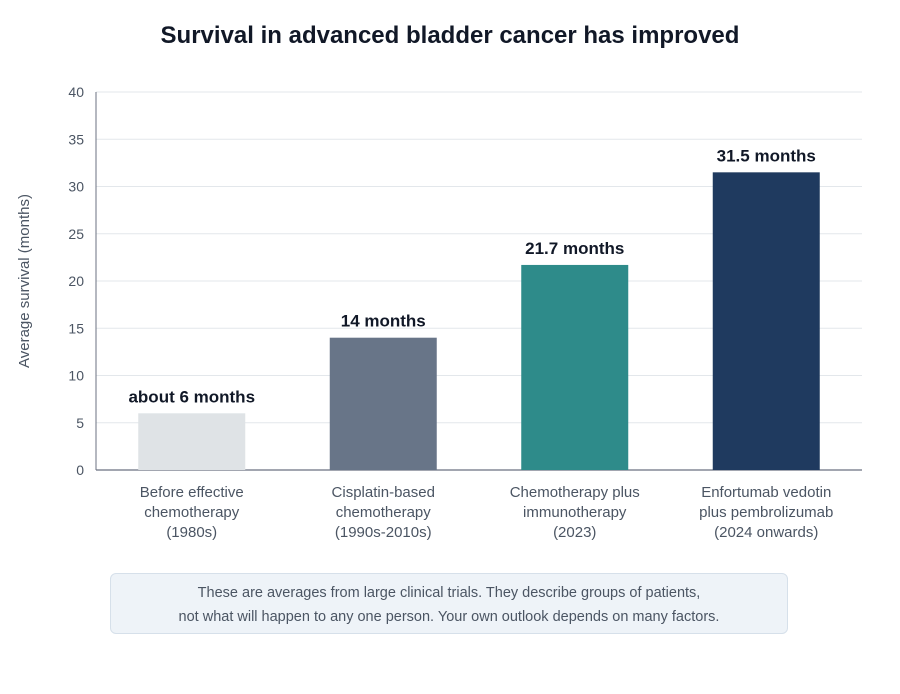 This screenshot has height=694, width=900. What do you see at coordinates (766, 155) in the screenshot?
I see `bar-value-label: 31.5 months` at bounding box center [766, 155].